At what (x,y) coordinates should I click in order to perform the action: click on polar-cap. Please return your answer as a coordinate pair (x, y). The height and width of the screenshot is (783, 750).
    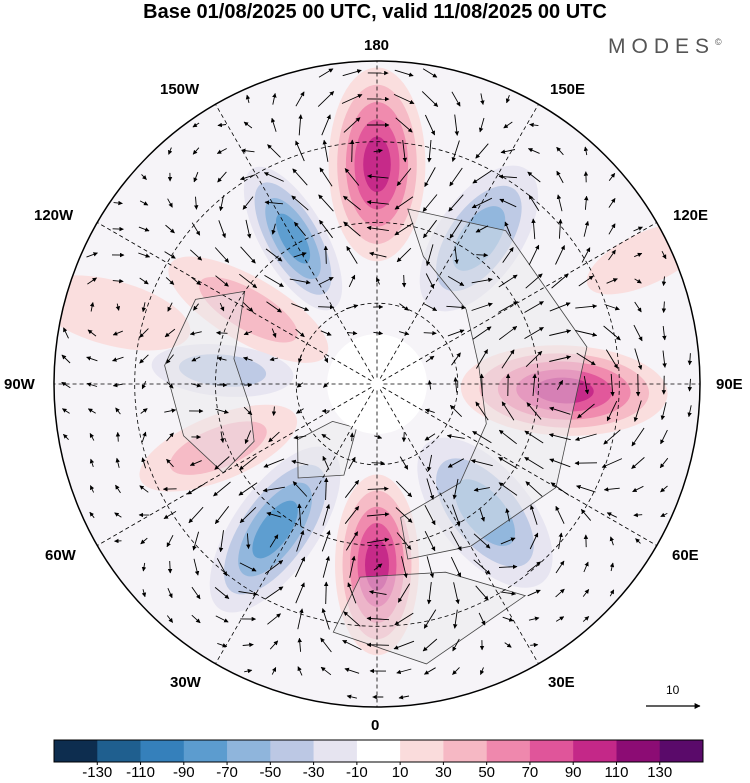
    Looking at the image, I should click on (377, 384).